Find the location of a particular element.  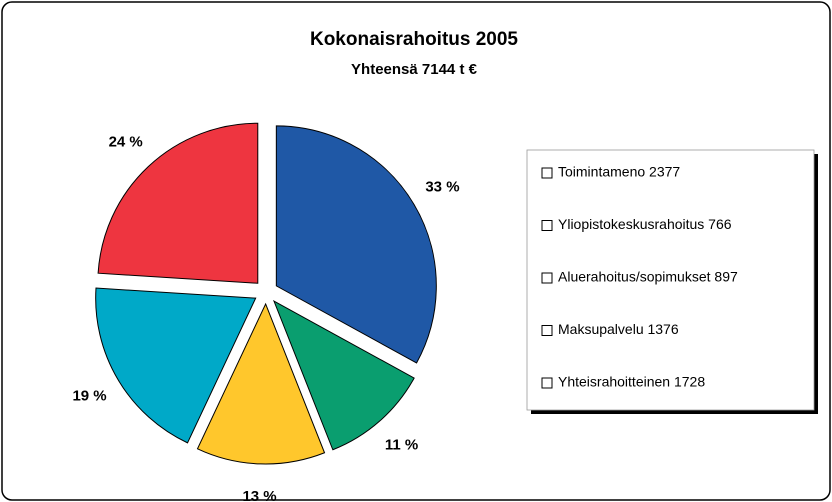

data-label: 24 % is located at coordinates (126, 142).